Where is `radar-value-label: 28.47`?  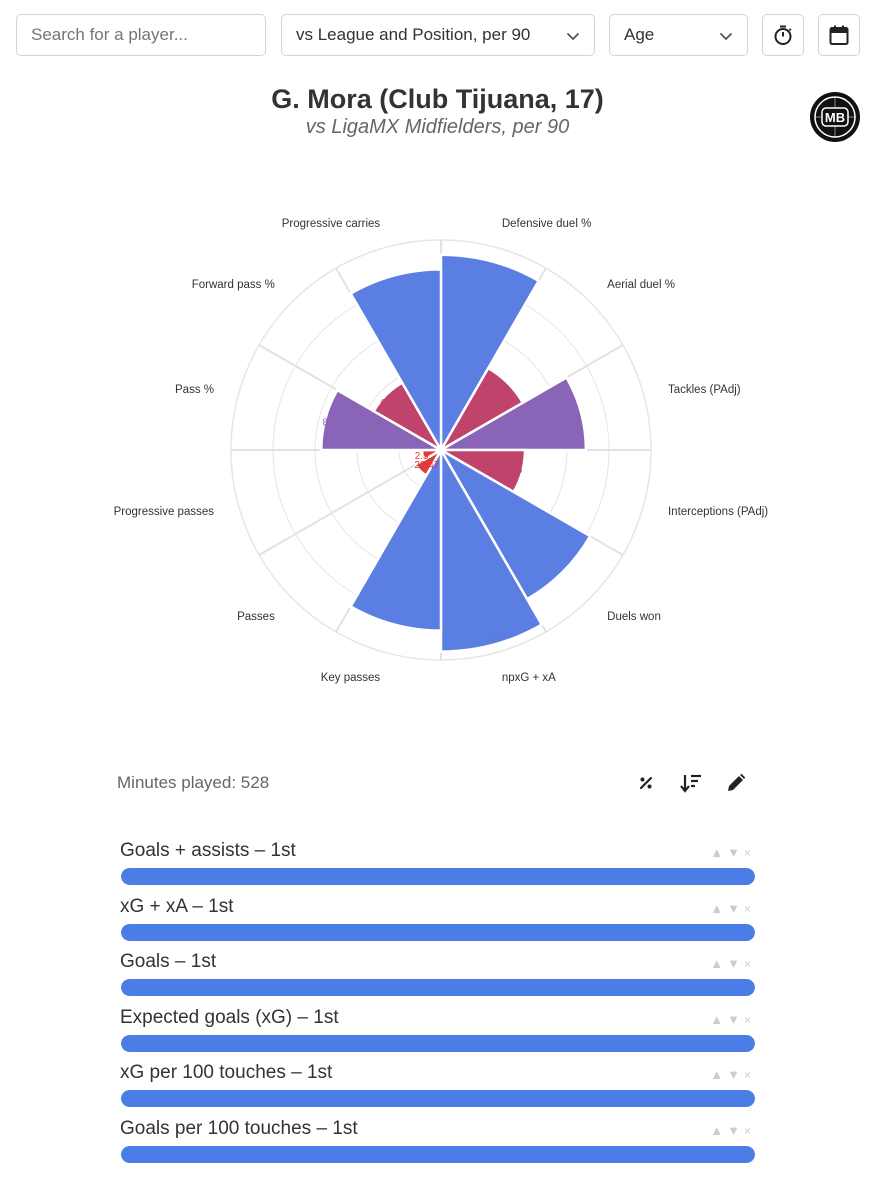 radar-value-label: 28.47 is located at coordinates (426, 465).